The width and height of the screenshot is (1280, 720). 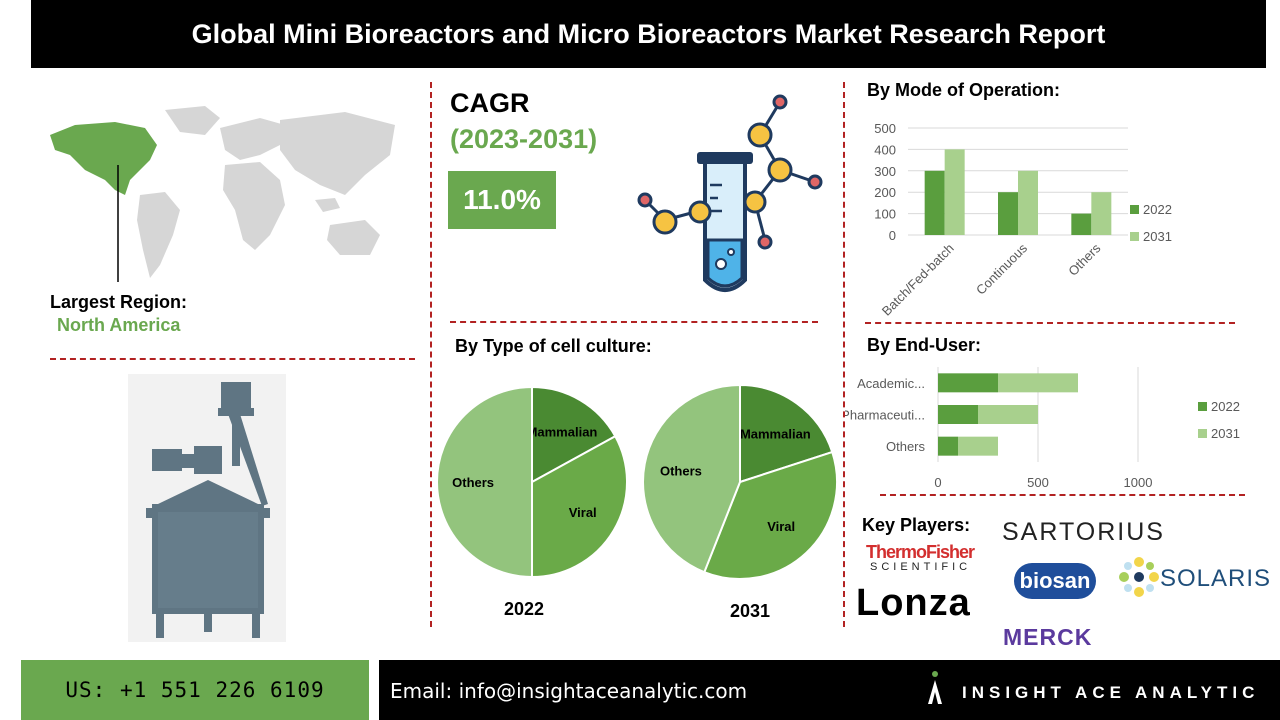 I want to click on cagr-title: CAGR, so click(x=490, y=103).